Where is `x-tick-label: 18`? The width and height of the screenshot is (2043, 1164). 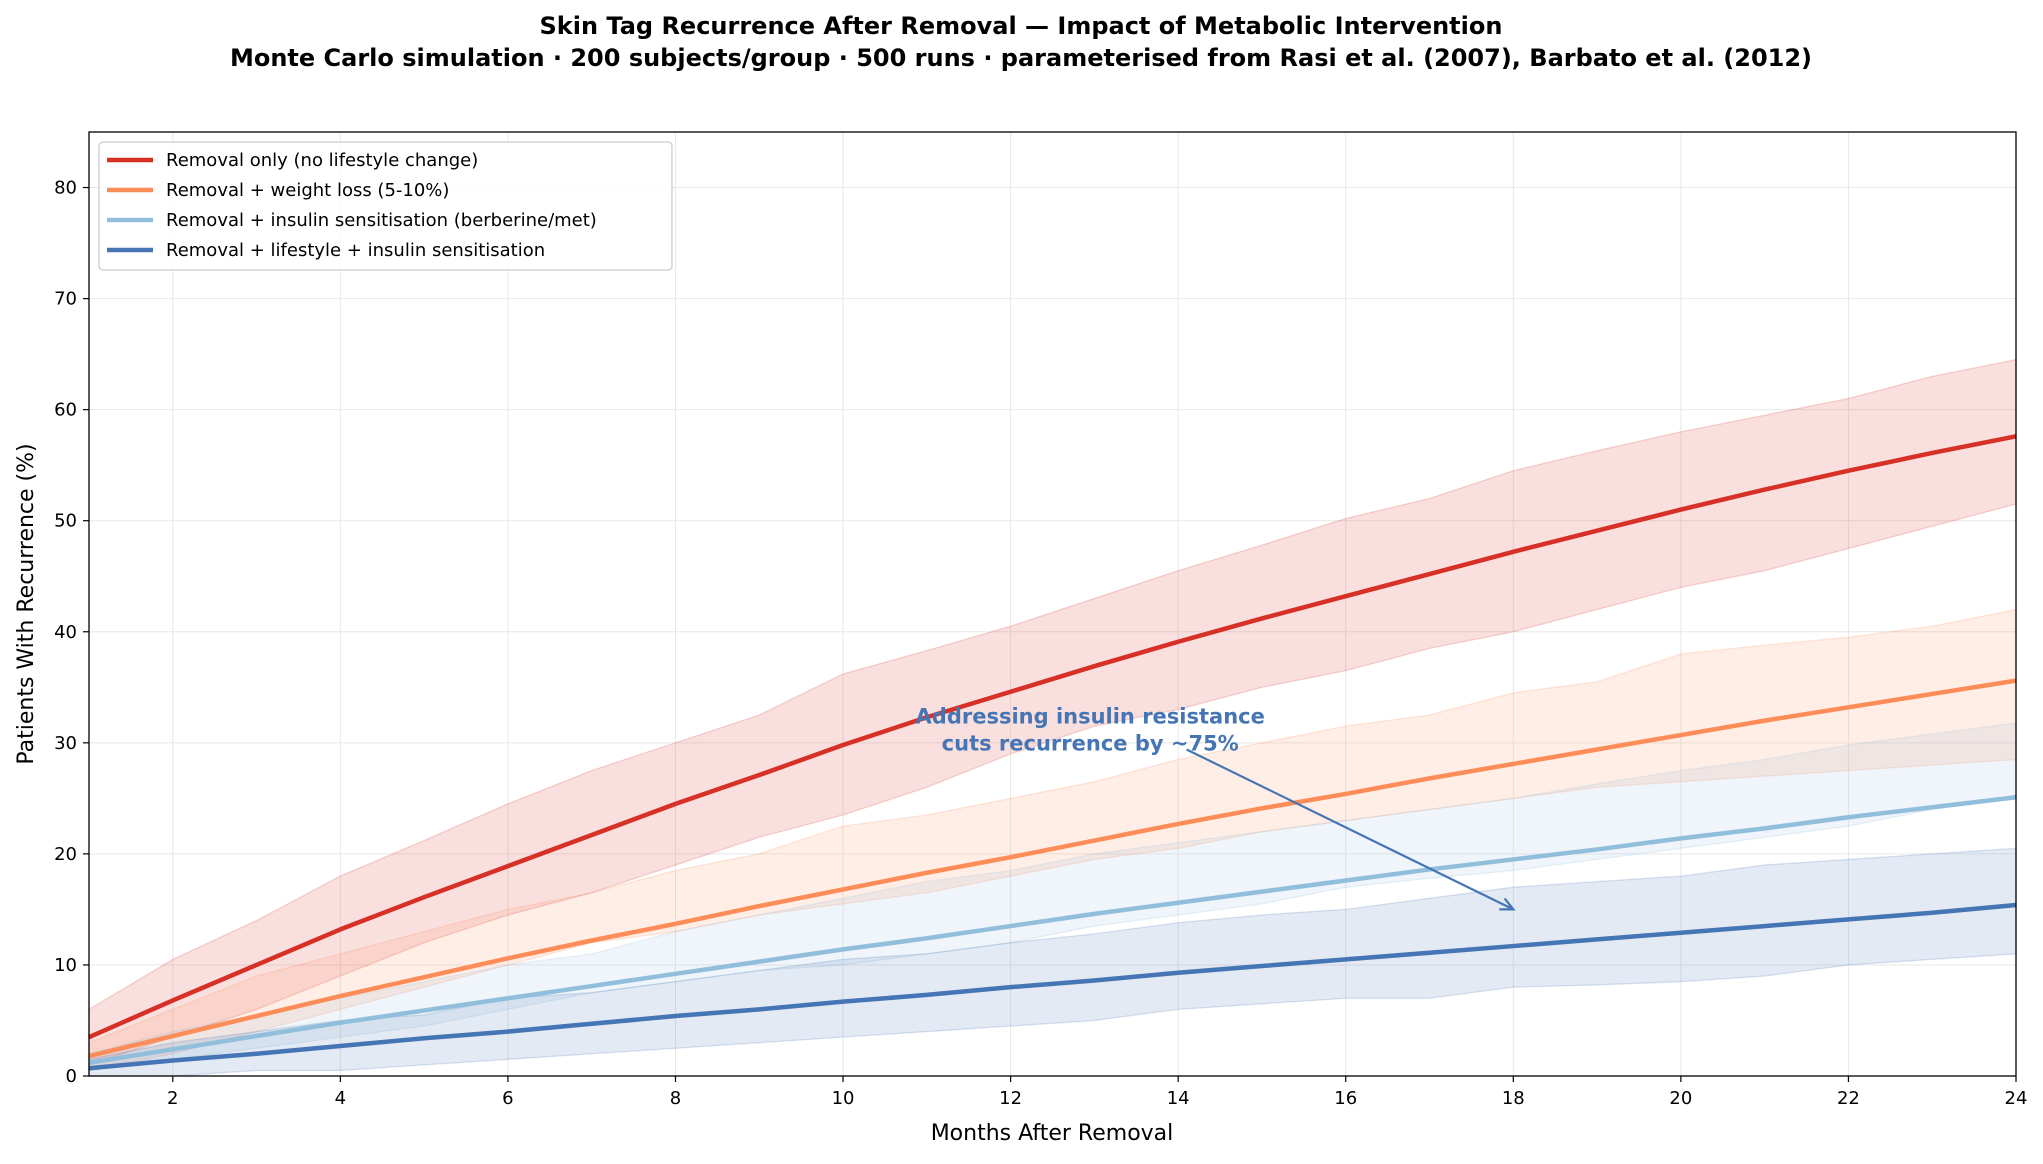
x-tick-label: 18 is located at coordinates (1513, 1098).